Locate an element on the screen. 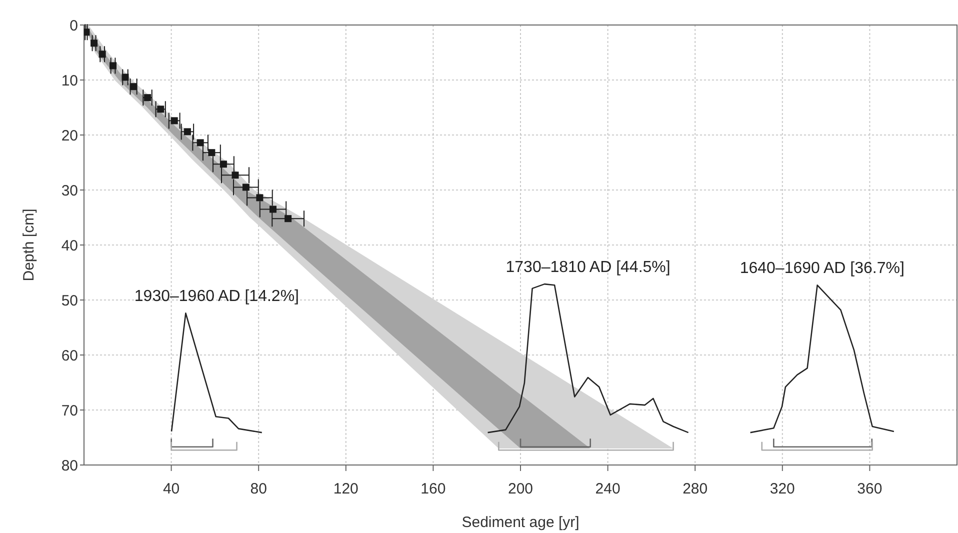  y-tick-label: 40 is located at coordinates (69, 245).